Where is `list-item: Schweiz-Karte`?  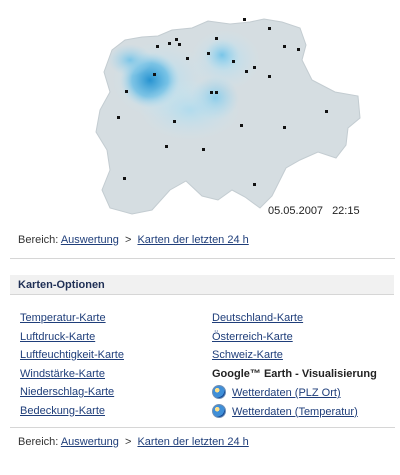 list-item: Schweiz-Karte is located at coordinates (294, 357).